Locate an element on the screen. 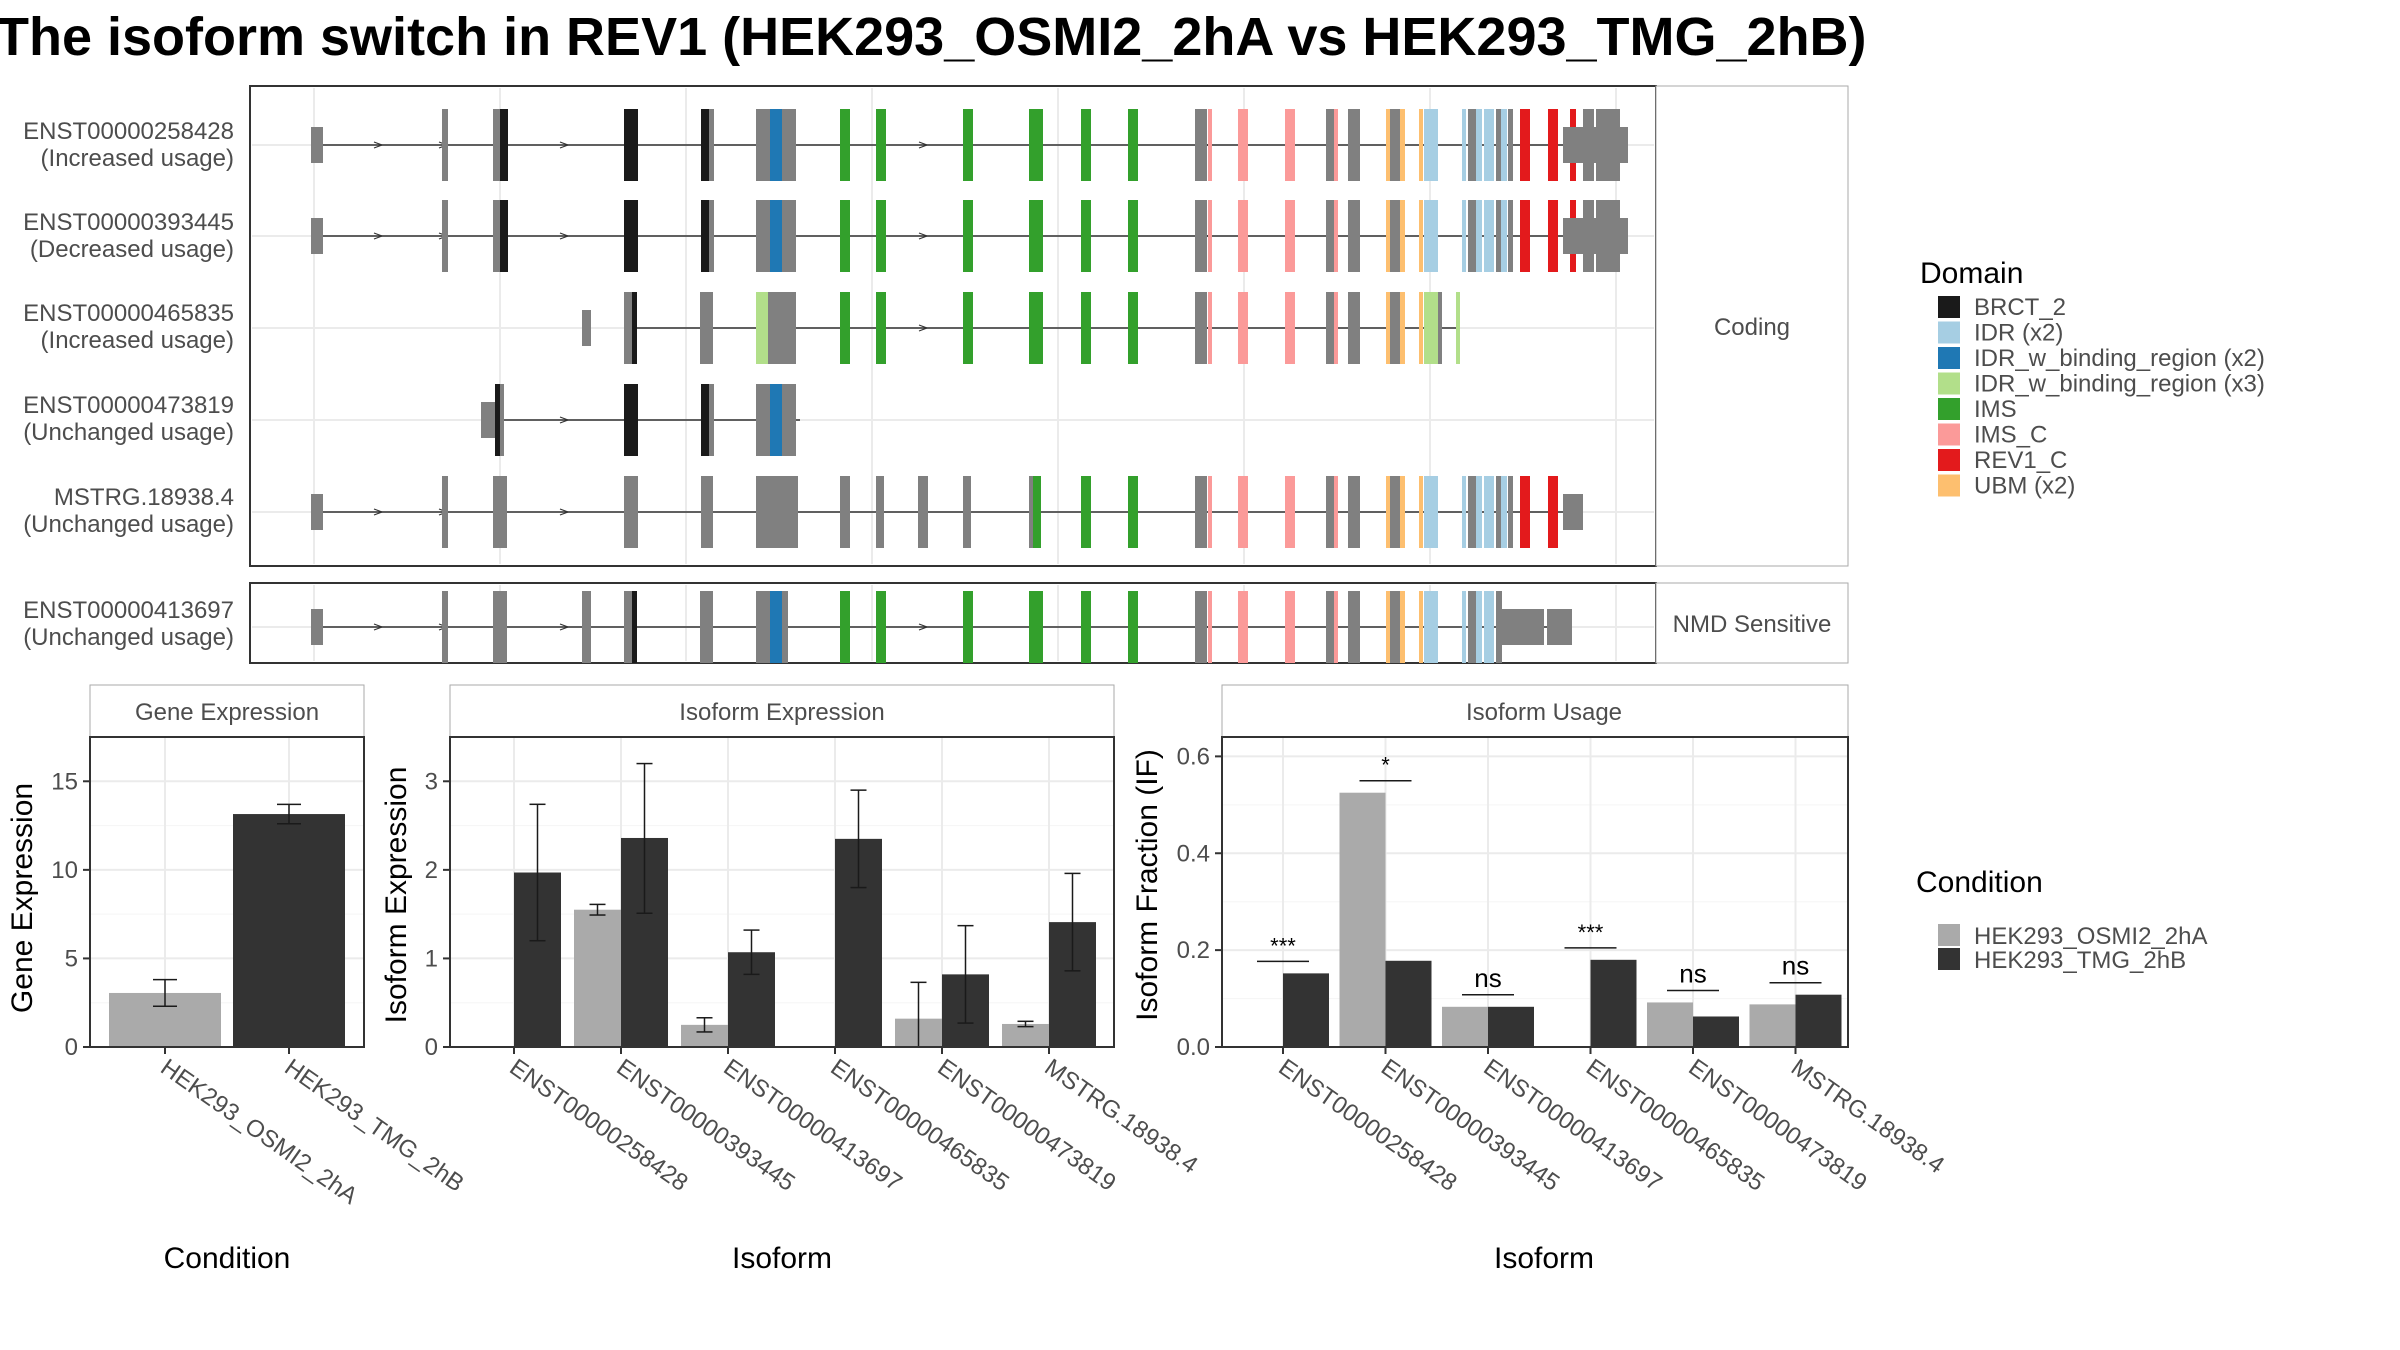 This screenshot has height=1350, width=2400. domain-legend-swatch is located at coordinates (1949, 460).